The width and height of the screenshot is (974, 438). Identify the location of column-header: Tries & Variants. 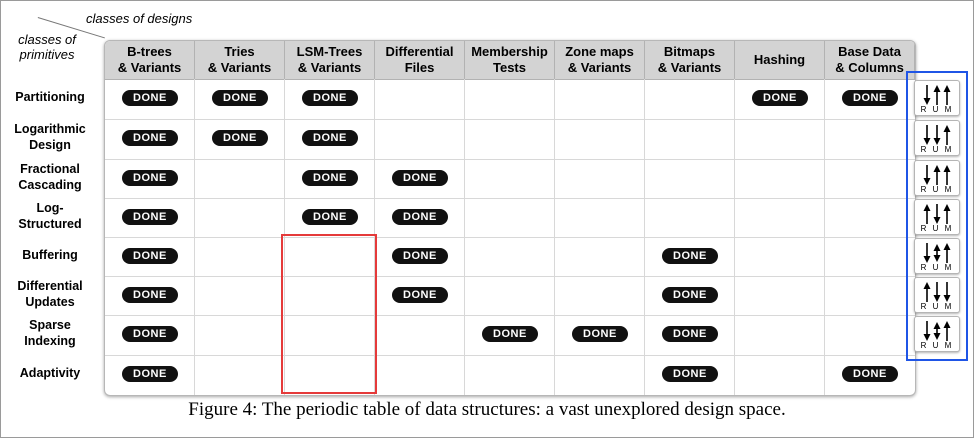
(240, 60).